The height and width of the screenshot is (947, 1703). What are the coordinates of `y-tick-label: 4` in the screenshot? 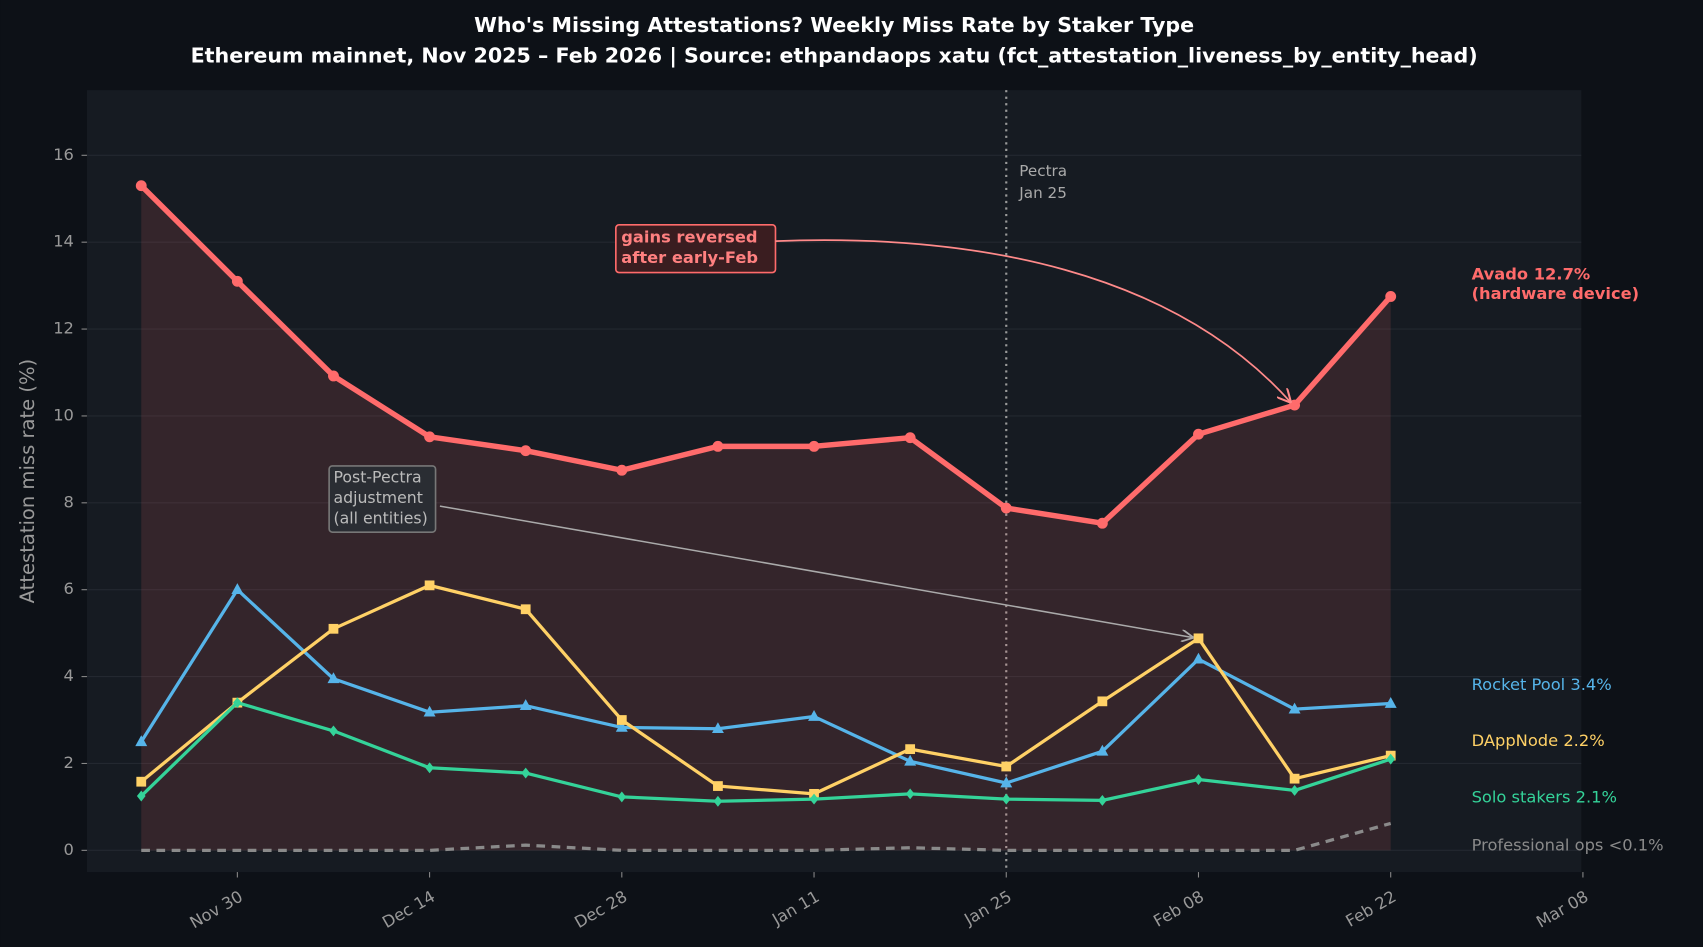 It's located at (69, 675).